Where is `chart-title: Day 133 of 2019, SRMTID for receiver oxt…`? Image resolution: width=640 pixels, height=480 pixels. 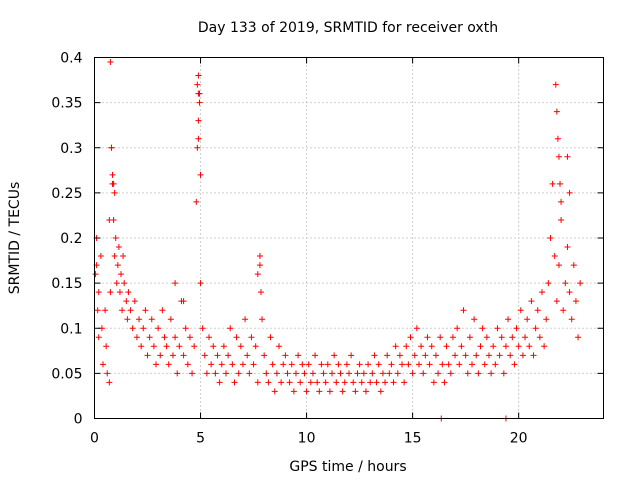 chart-title: Day 133 of 2019, SRMTID for receiver oxt… is located at coordinates (348, 28).